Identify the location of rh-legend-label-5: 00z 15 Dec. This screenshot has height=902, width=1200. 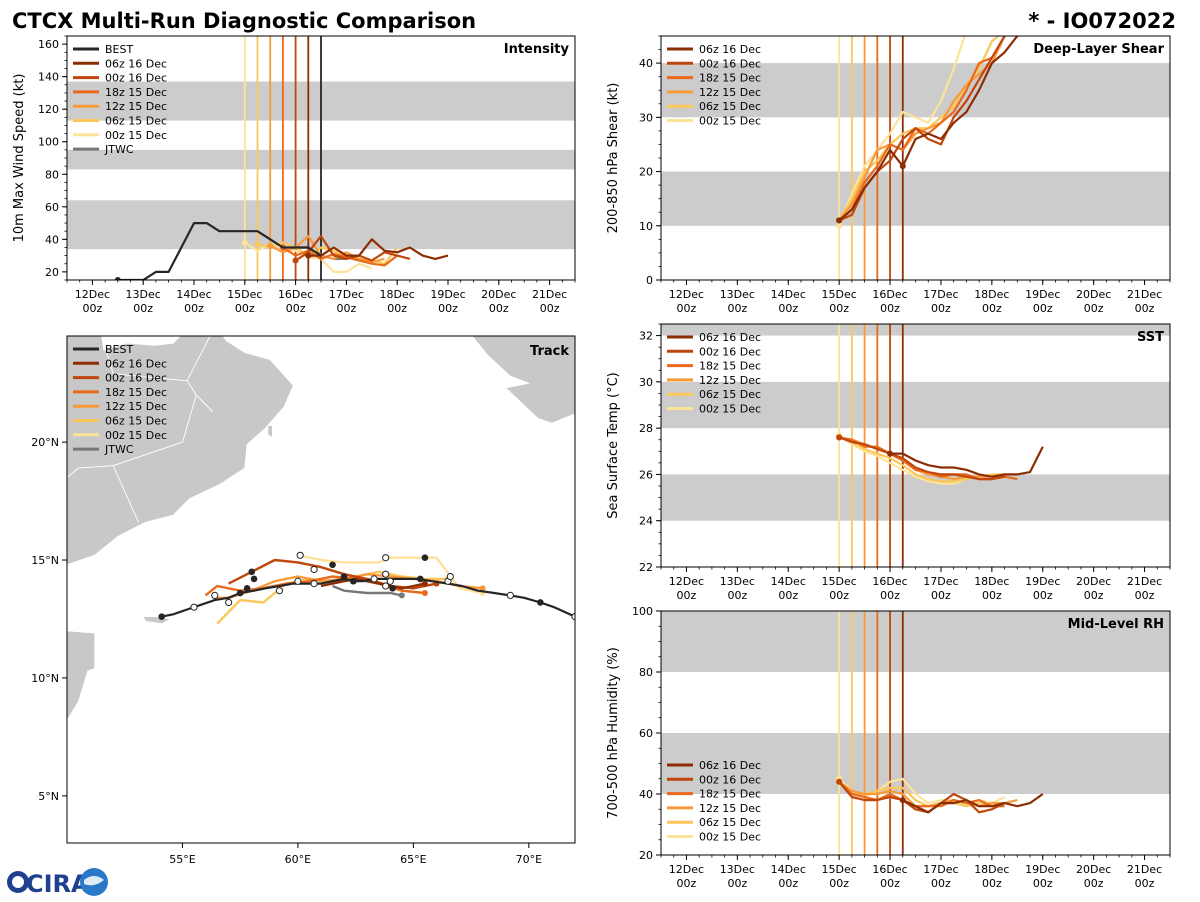
(730, 837).